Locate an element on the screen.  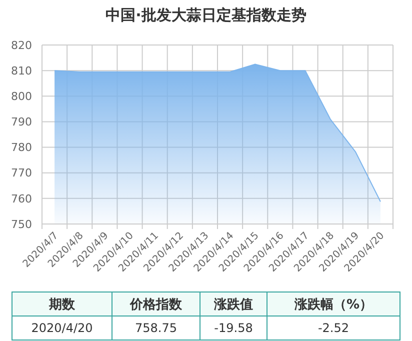
text: 2020/4/20 is located at coordinates (62, 328).